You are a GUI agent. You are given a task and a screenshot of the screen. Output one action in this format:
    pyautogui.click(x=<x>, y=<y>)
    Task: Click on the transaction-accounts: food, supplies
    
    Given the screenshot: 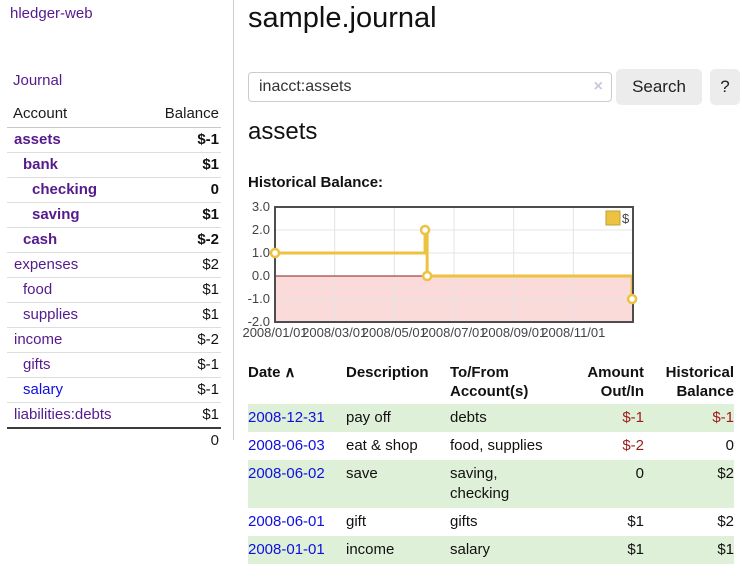 What is the action you would take?
    pyautogui.click(x=496, y=445)
    